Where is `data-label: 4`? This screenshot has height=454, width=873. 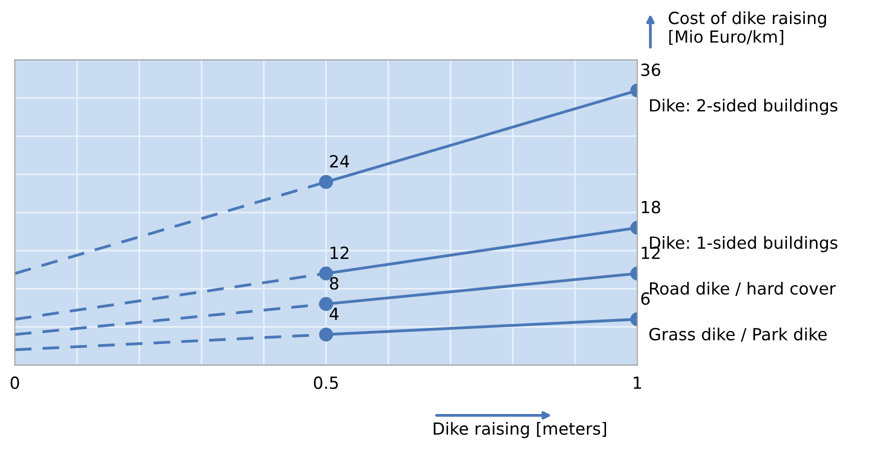
data-label: 4 is located at coordinates (334, 314).